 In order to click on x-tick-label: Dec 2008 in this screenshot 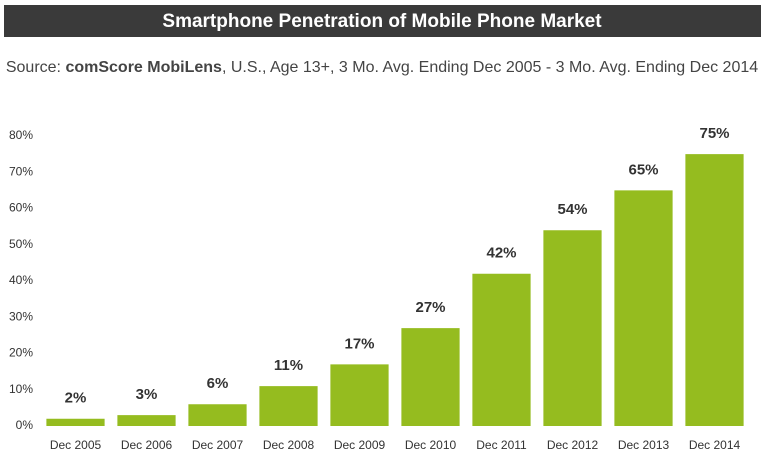, I will do `click(289, 445)`.